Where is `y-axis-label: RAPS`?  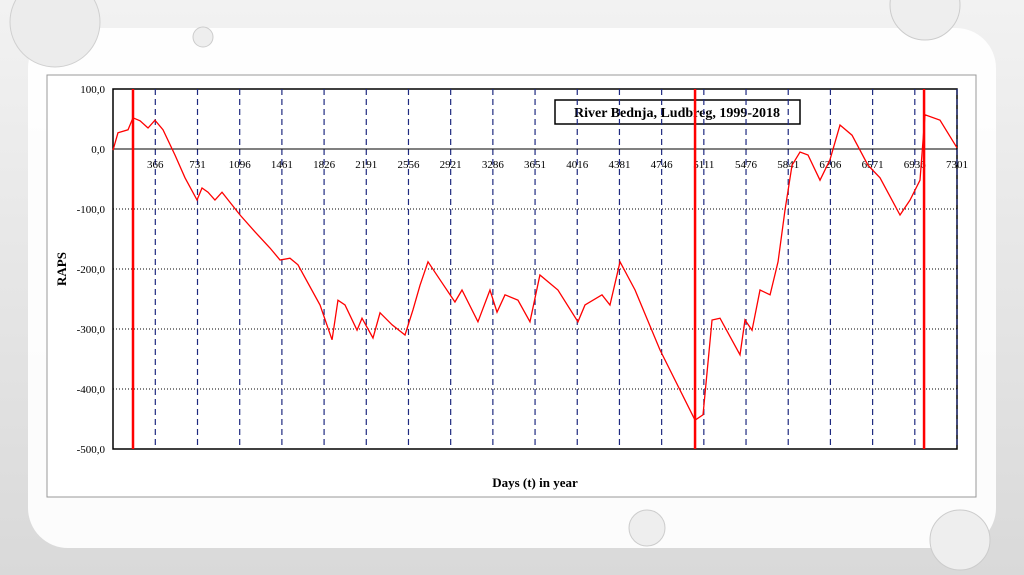 y-axis-label: RAPS is located at coordinates (61, 269).